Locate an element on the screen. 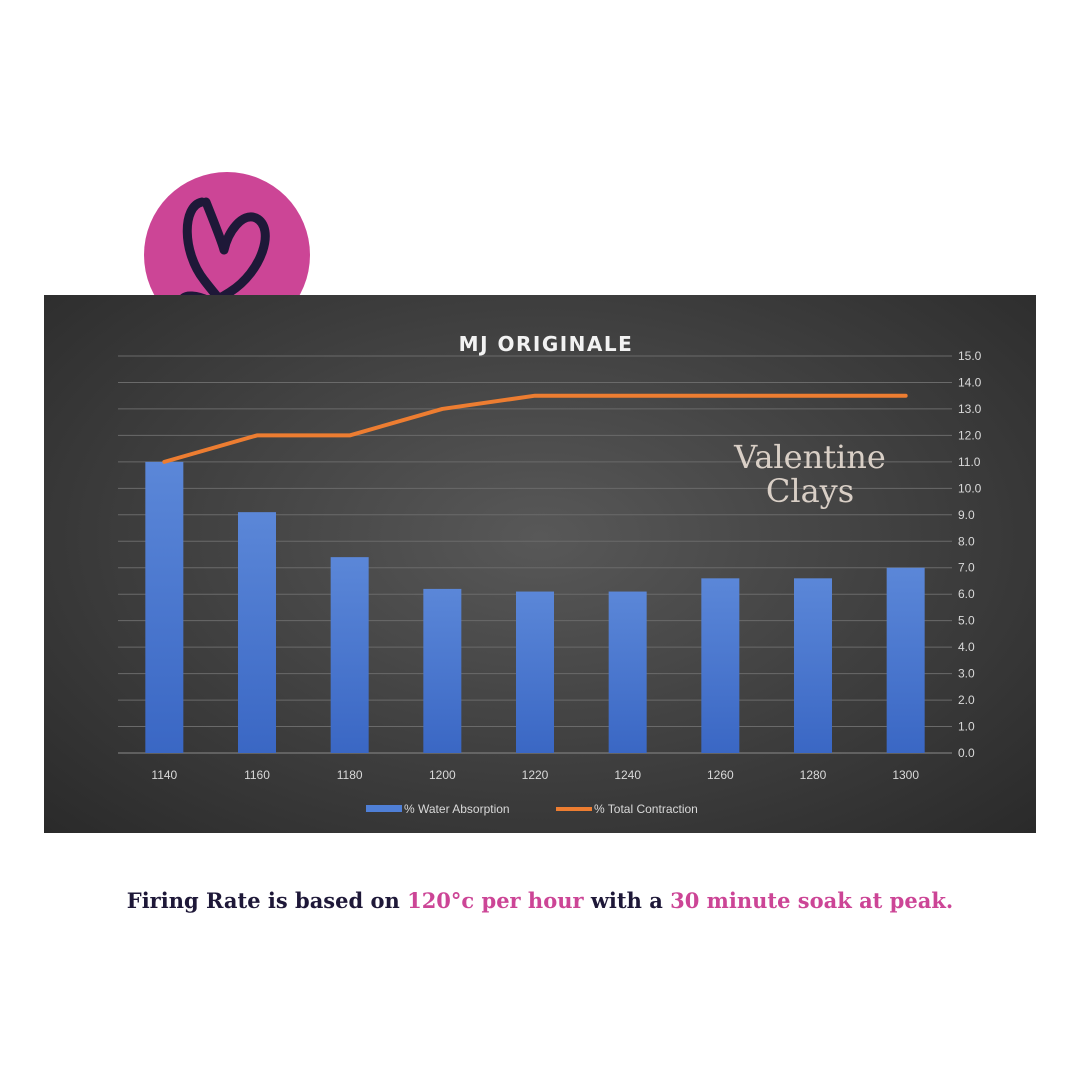 The image size is (1080, 1080). y-tick-label: 5.0 is located at coordinates (966, 621).